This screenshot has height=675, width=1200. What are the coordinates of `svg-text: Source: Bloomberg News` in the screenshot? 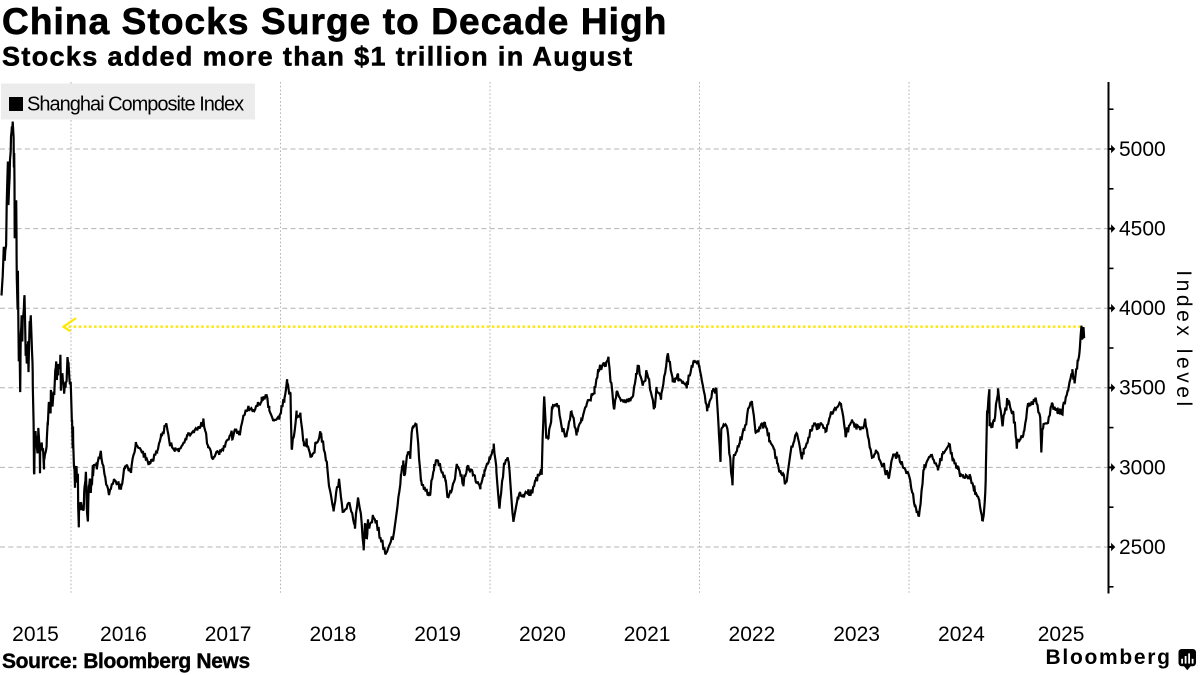 It's located at (126, 661).